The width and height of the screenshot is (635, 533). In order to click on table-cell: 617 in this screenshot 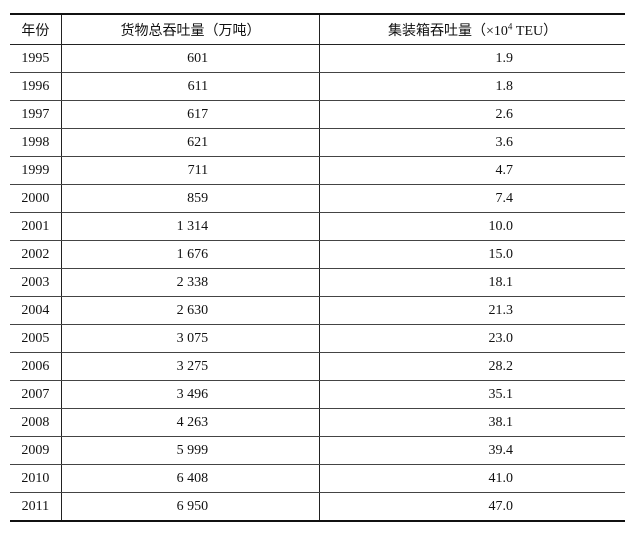, I will do `click(190, 114)`.